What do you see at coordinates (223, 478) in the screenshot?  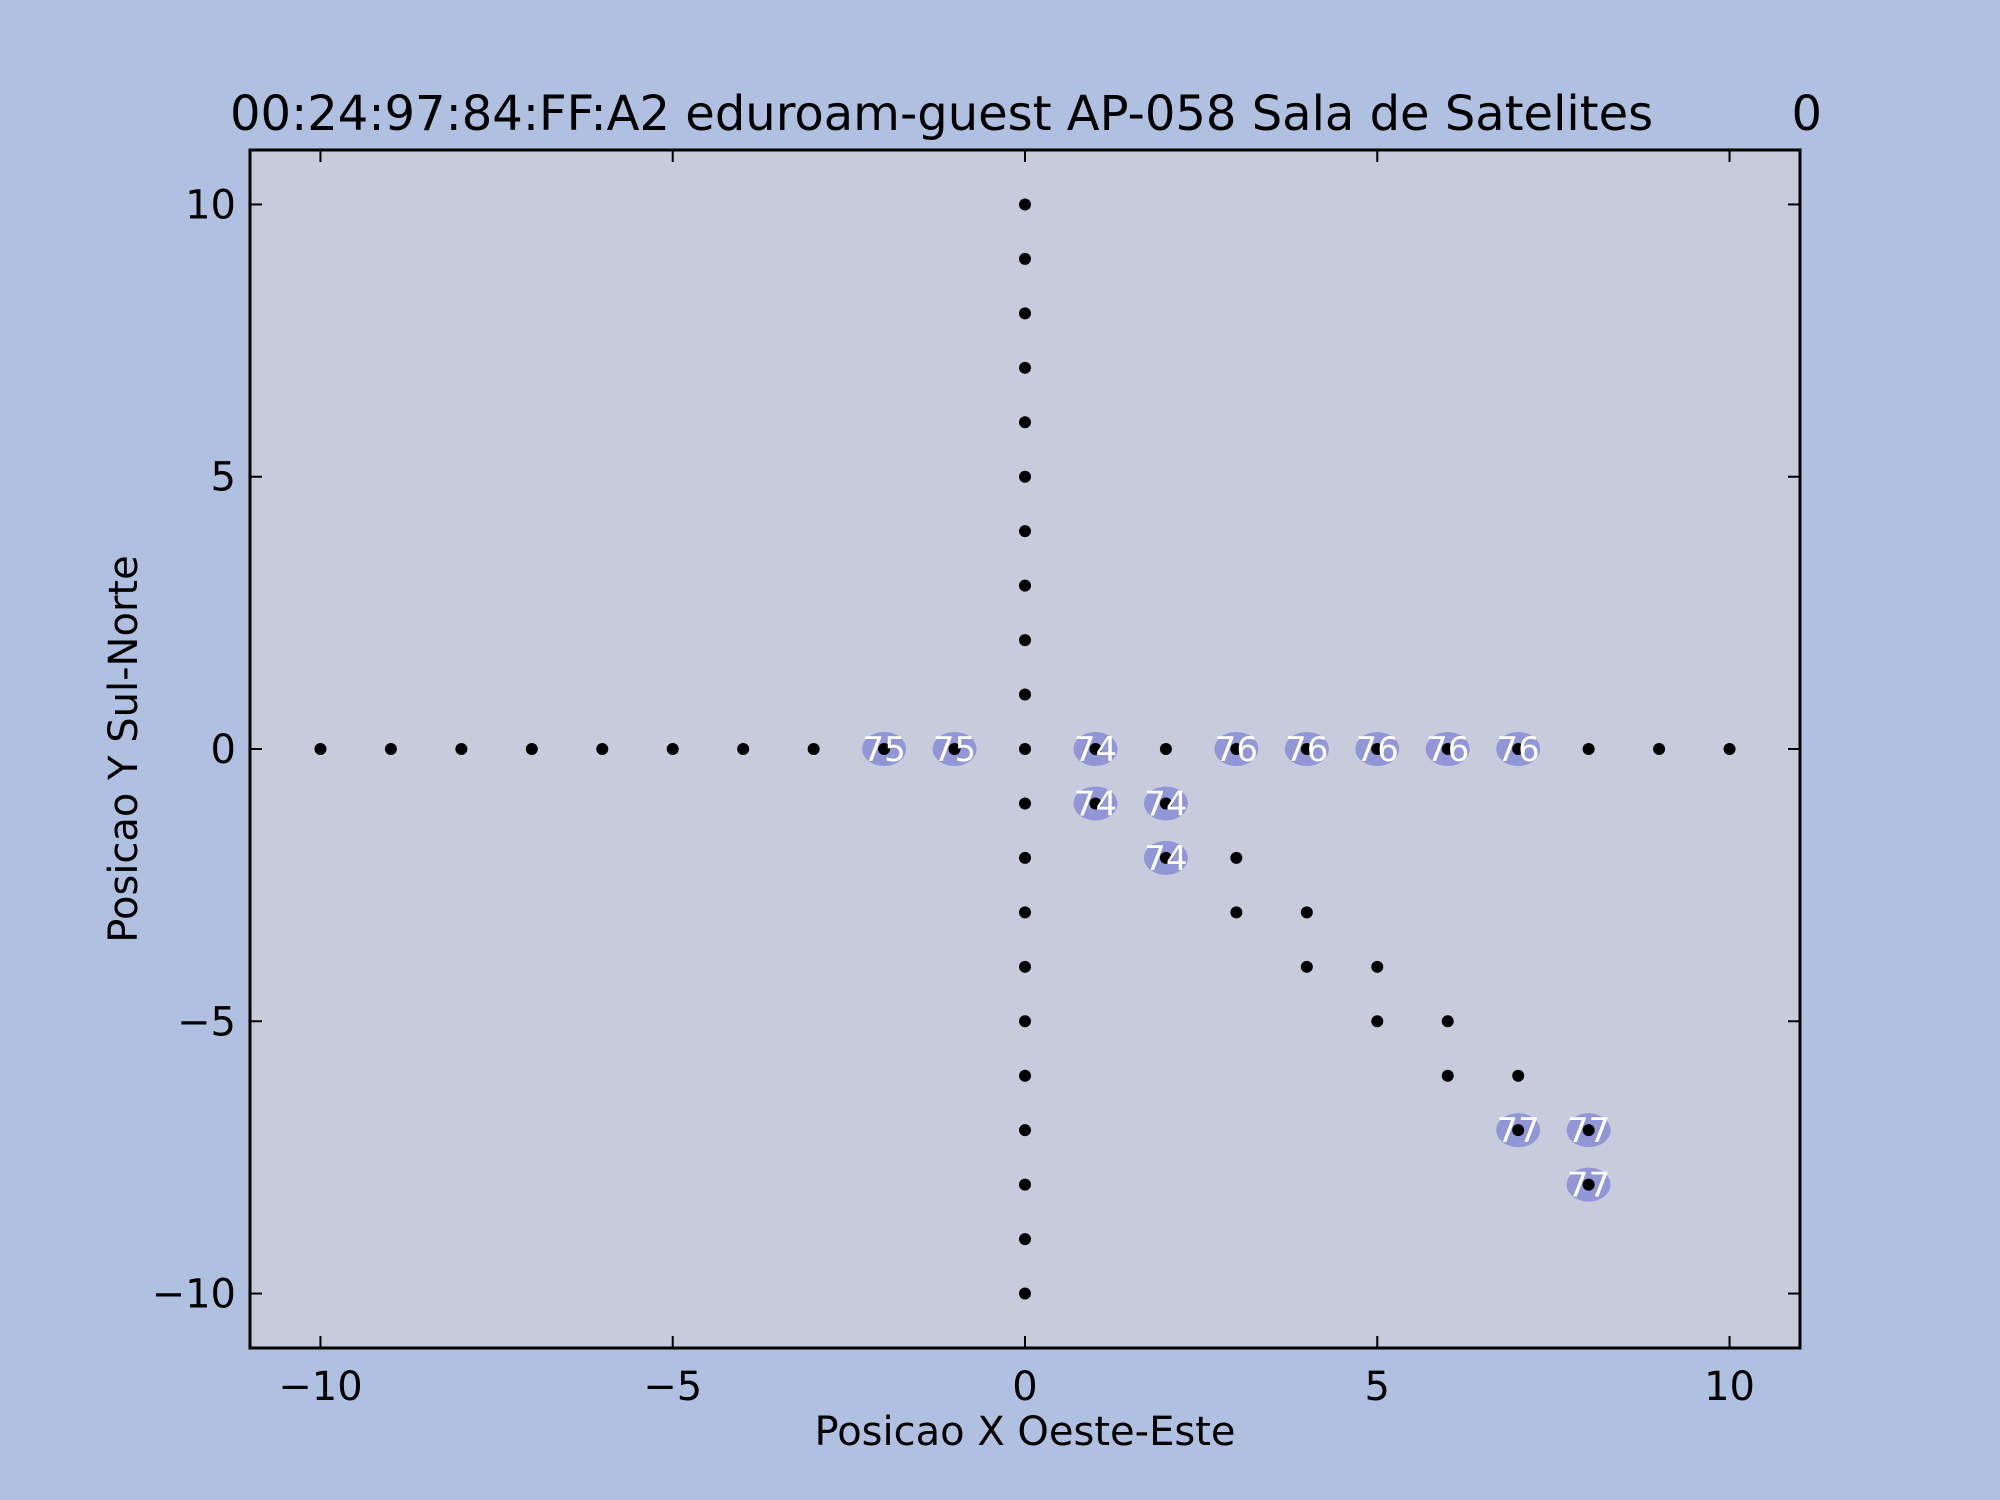 I see `y-tick-label: 5` at bounding box center [223, 478].